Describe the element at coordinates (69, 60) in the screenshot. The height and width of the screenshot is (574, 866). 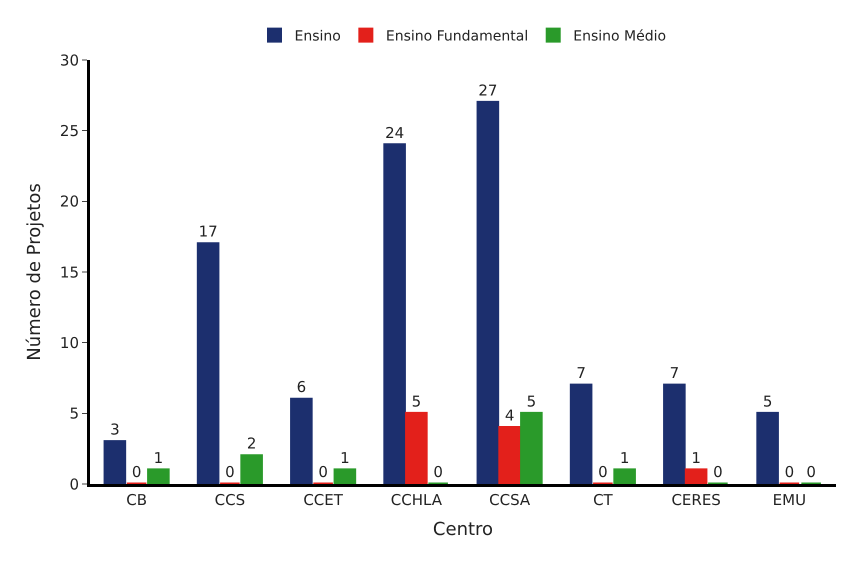
I see `y-tick-label: 30` at that location.